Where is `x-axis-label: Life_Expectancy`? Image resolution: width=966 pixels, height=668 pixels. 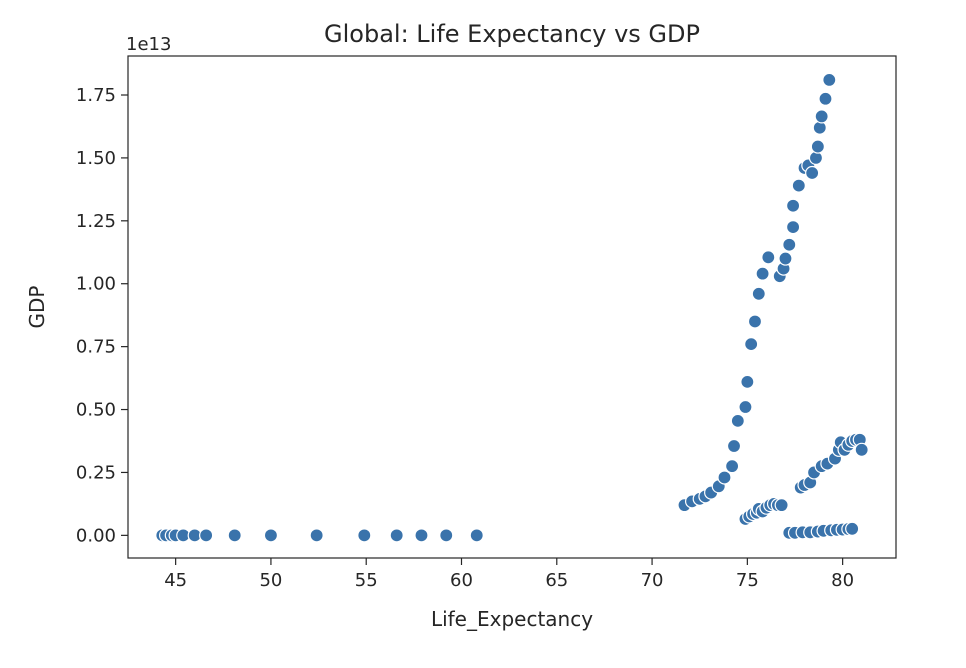
x-axis-label: Life_Expectancy is located at coordinates (512, 619).